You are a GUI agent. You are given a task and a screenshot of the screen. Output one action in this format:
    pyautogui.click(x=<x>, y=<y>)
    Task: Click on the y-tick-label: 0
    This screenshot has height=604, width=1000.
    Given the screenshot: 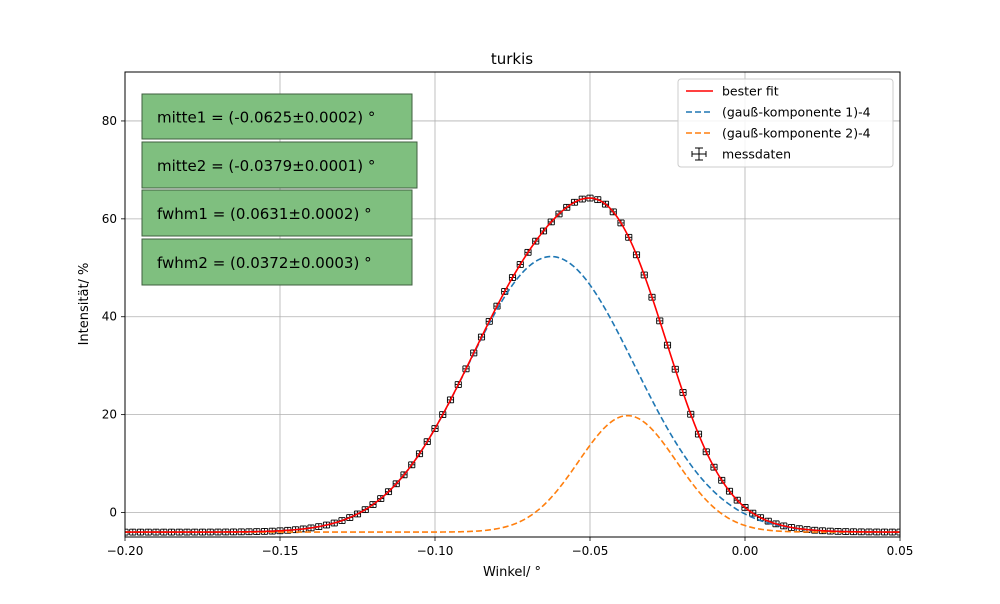 What is the action you would take?
    pyautogui.click(x=113, y=513)
    